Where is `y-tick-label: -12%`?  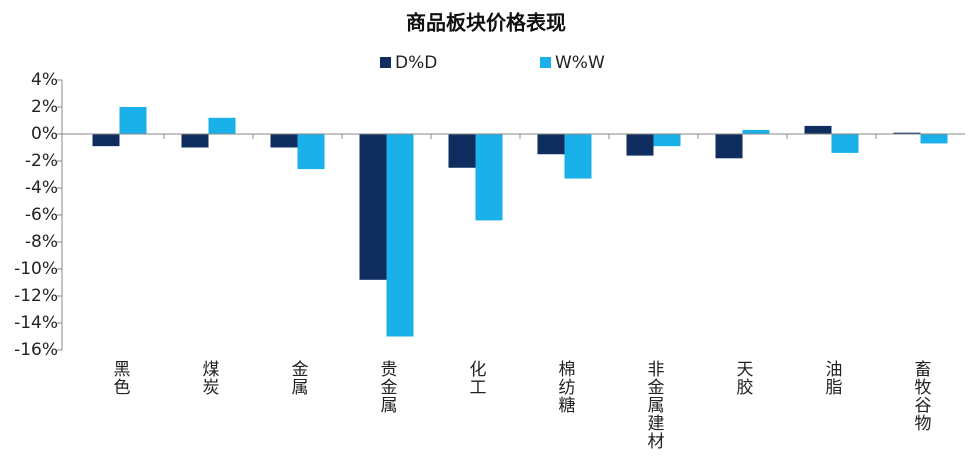
y-tick-label: -12% is located at coordinates (36, 296).